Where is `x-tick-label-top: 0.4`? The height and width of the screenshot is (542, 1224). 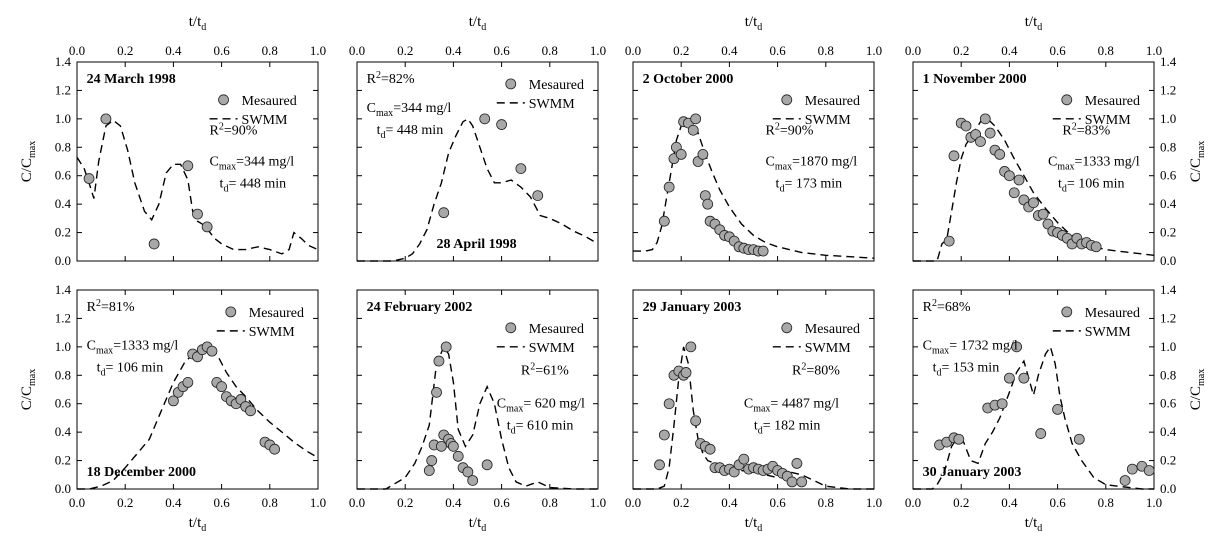
x-tick-label-top: 0.4 is located at coordinates (1009, 50).